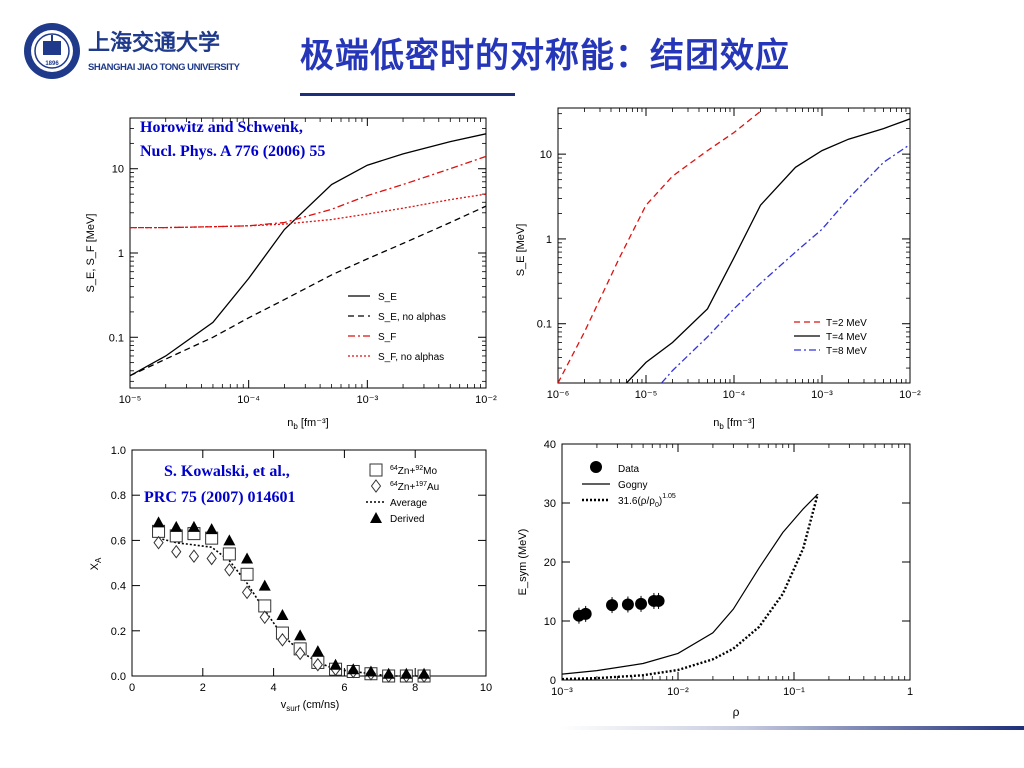 This screenshot has width=1024, height=768. I want to click on series-se, so click(308, 255).